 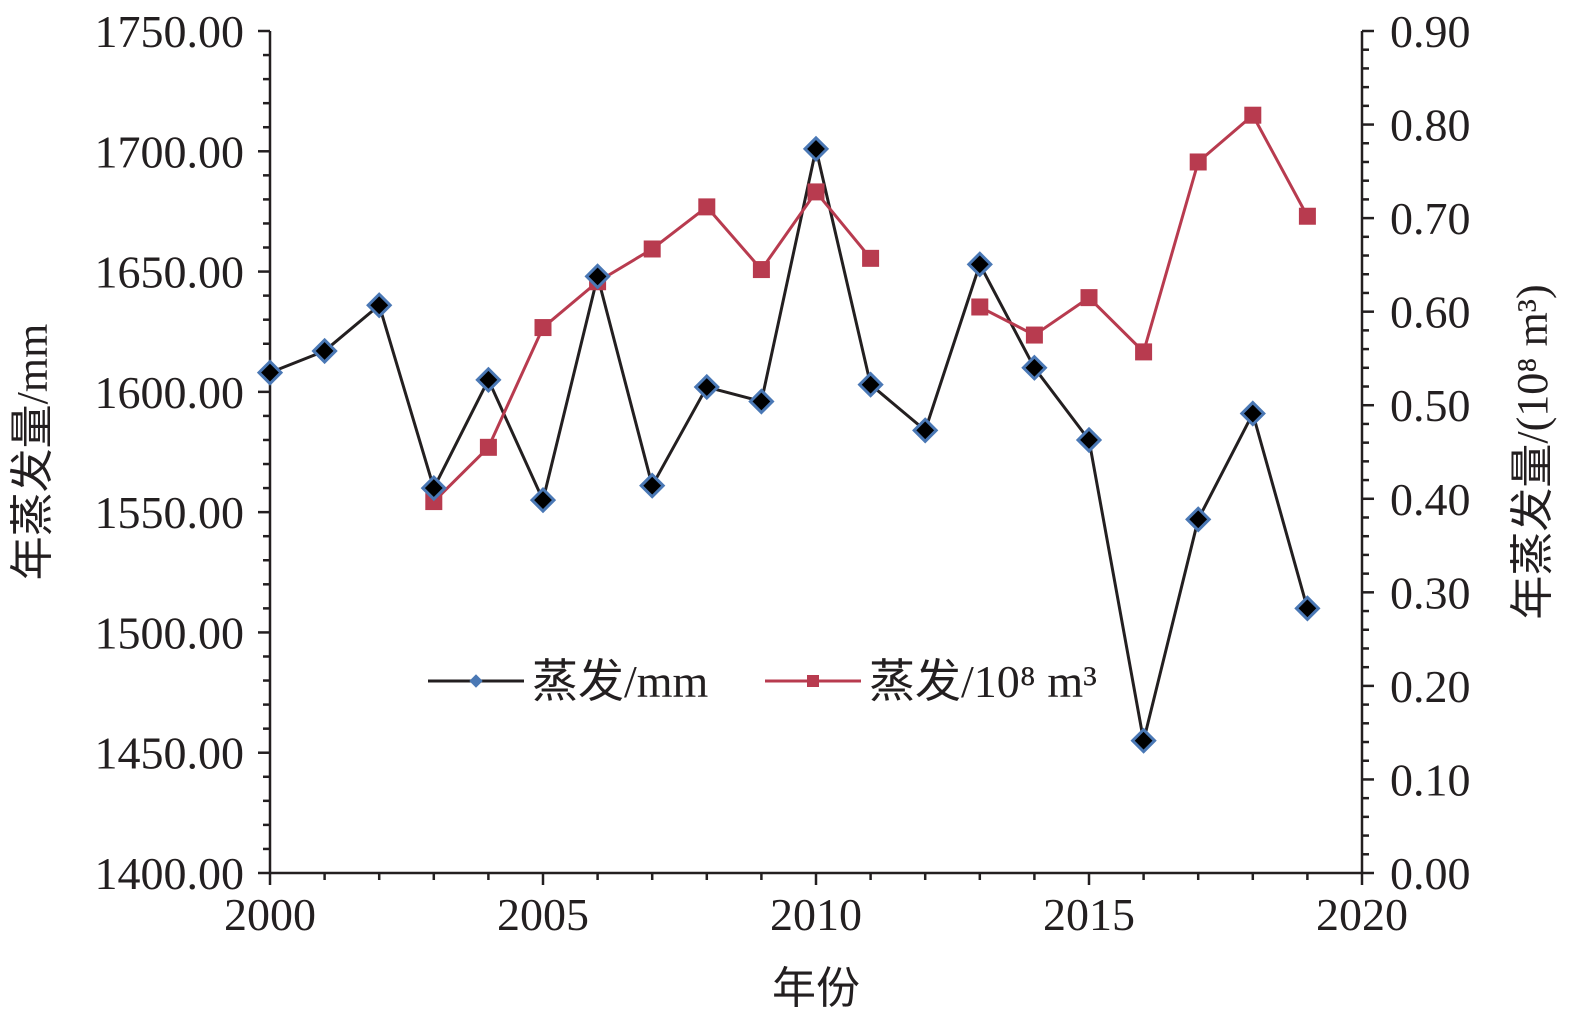 I want to click on legend-mm-swatch-marker, so click(x=476, y=681).